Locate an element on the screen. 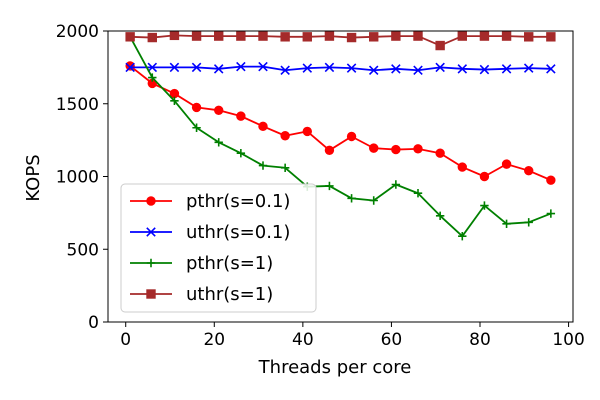  y-tick-label: 2000 is located at coordinates (77, 32).